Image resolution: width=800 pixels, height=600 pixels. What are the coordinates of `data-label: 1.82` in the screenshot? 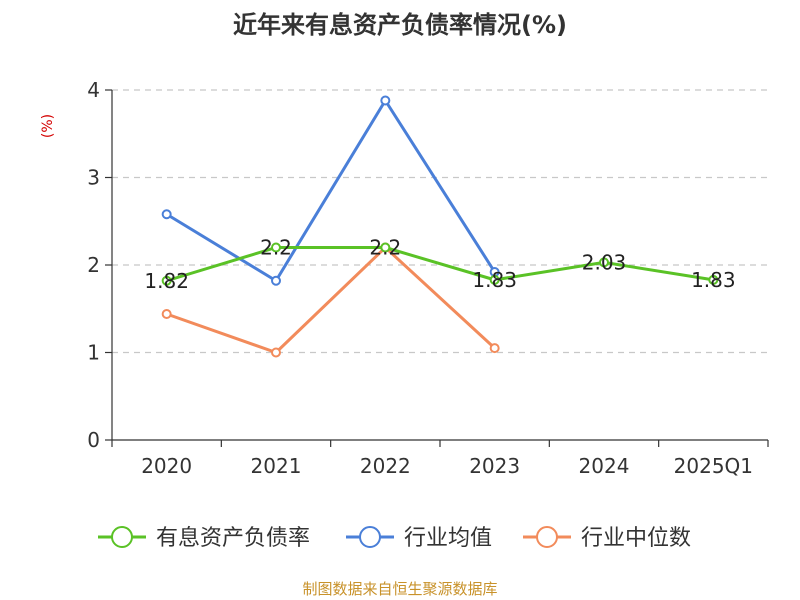 It's located at (166, 281).